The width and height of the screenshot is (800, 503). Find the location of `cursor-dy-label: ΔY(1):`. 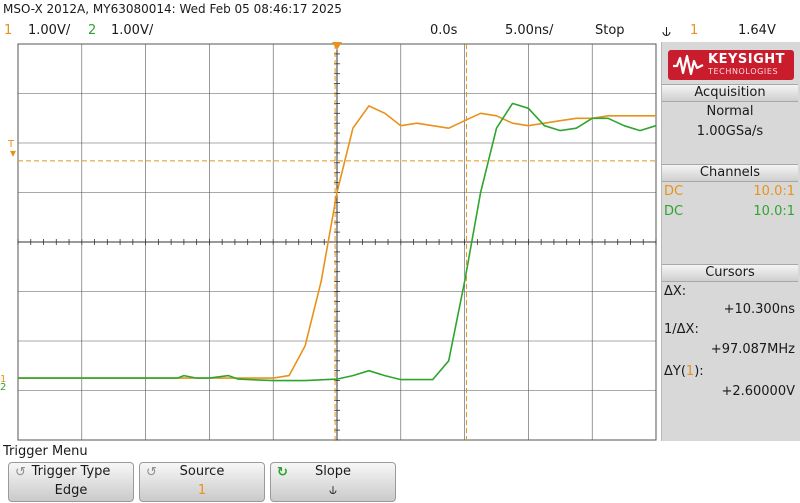

cursor-dy-label: ΔY(1): is located at coordinates (684, 371).